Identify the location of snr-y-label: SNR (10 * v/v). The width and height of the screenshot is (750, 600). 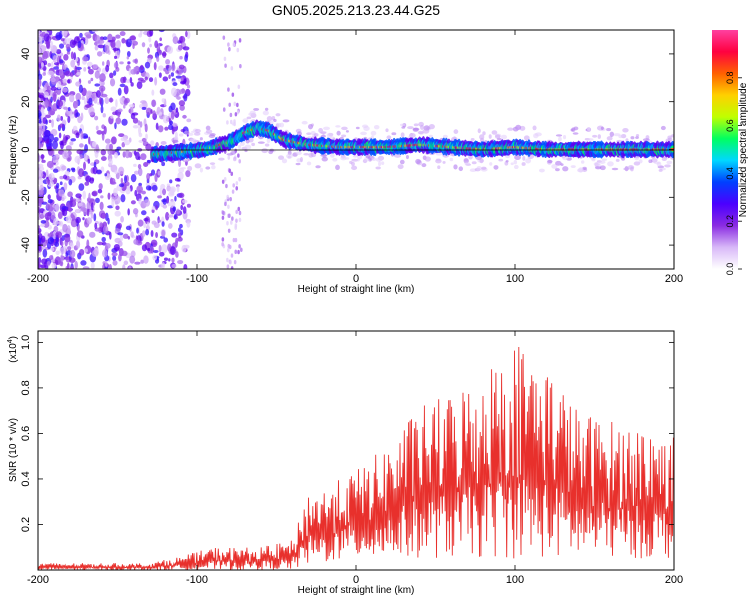
(13, 450).